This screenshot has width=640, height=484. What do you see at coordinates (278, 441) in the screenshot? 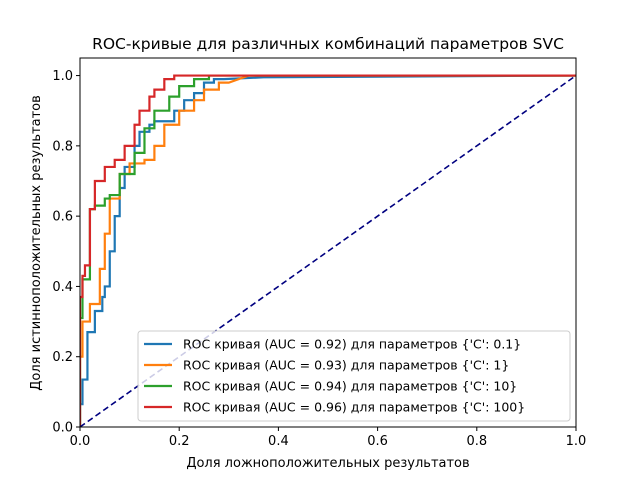
I see `x-tick-label: 0.4` at bounding box center [278, 441].